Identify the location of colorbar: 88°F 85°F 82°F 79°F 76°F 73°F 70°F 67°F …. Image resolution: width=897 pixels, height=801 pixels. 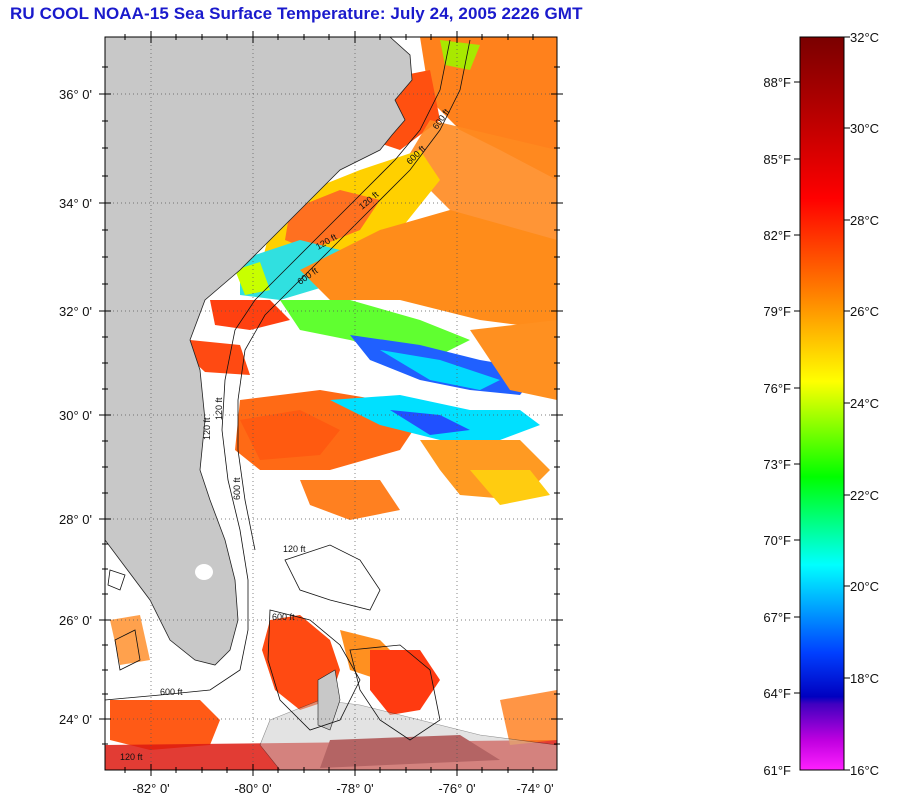
(821, 404).